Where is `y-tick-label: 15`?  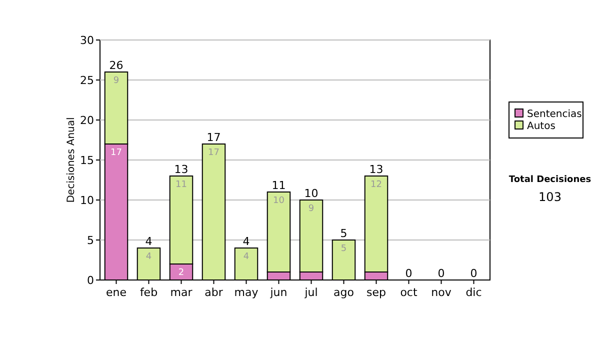 y-tick-label: 15 is located at coordinates (87, 160).